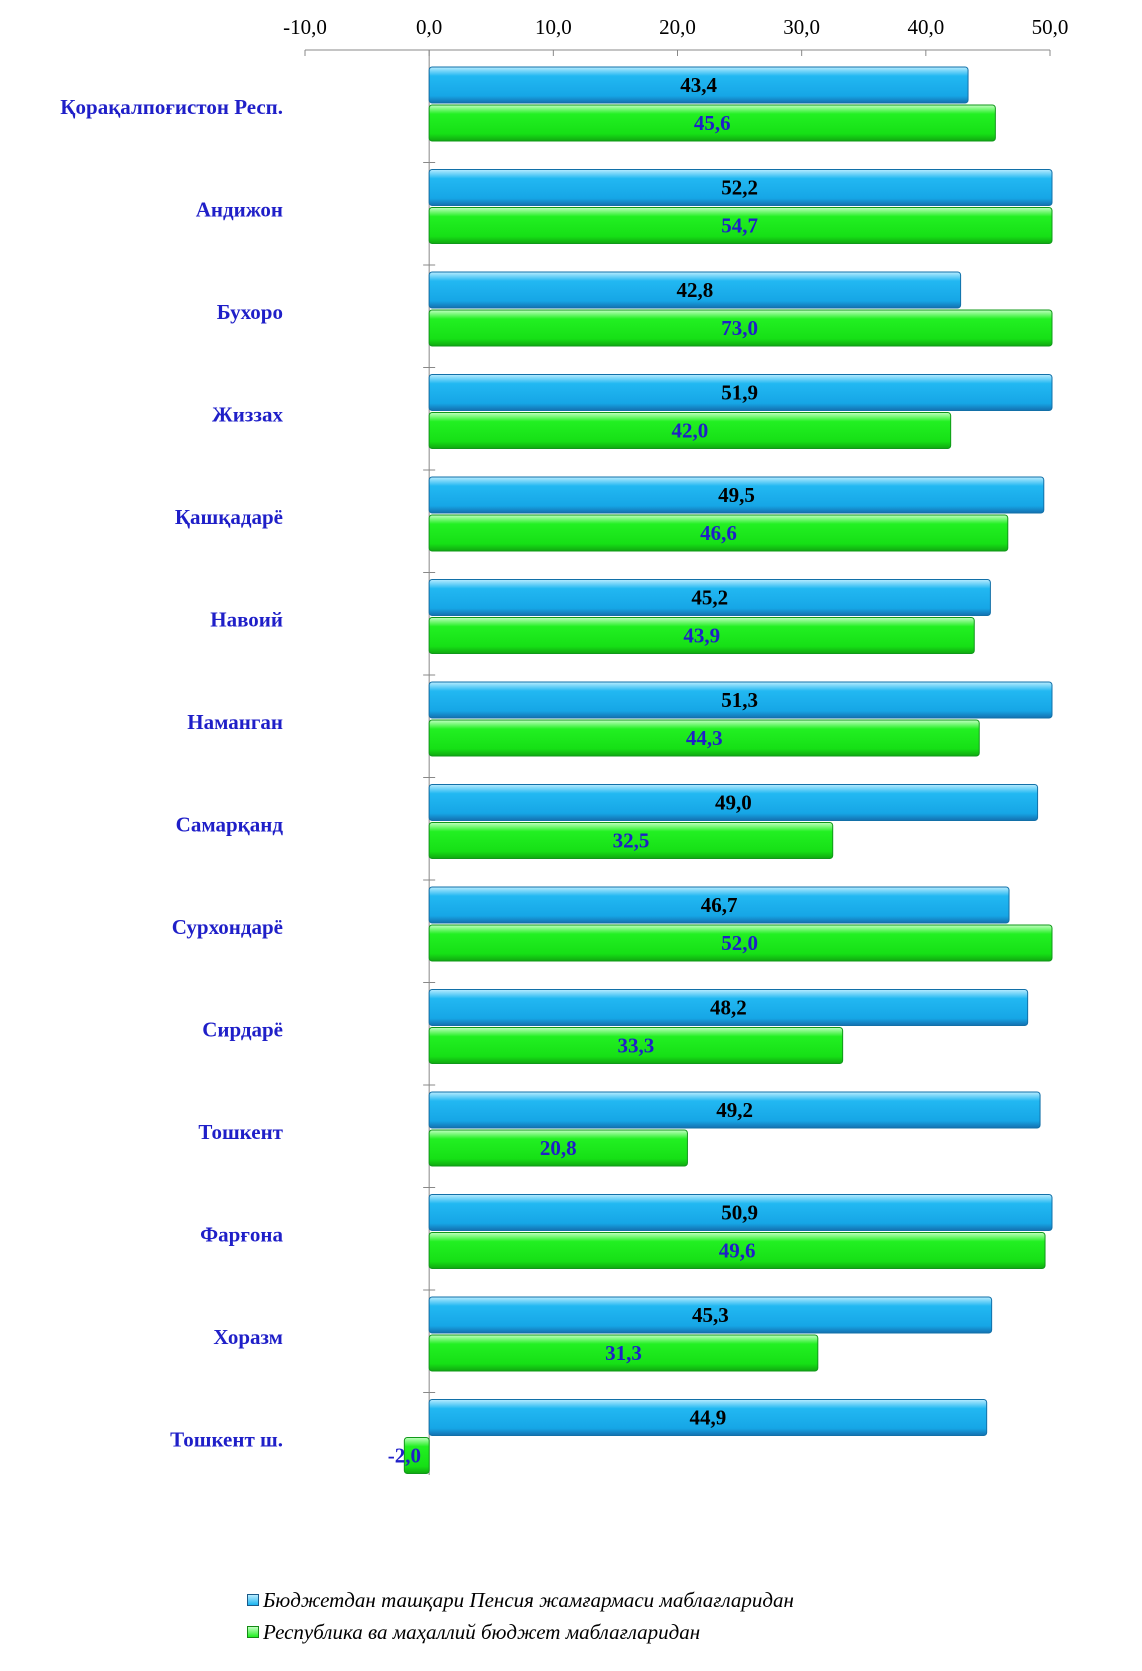  Describe the element at coordinates (227, 927) in the screenshot. I see `category-label: Сурхондарё` at that location.